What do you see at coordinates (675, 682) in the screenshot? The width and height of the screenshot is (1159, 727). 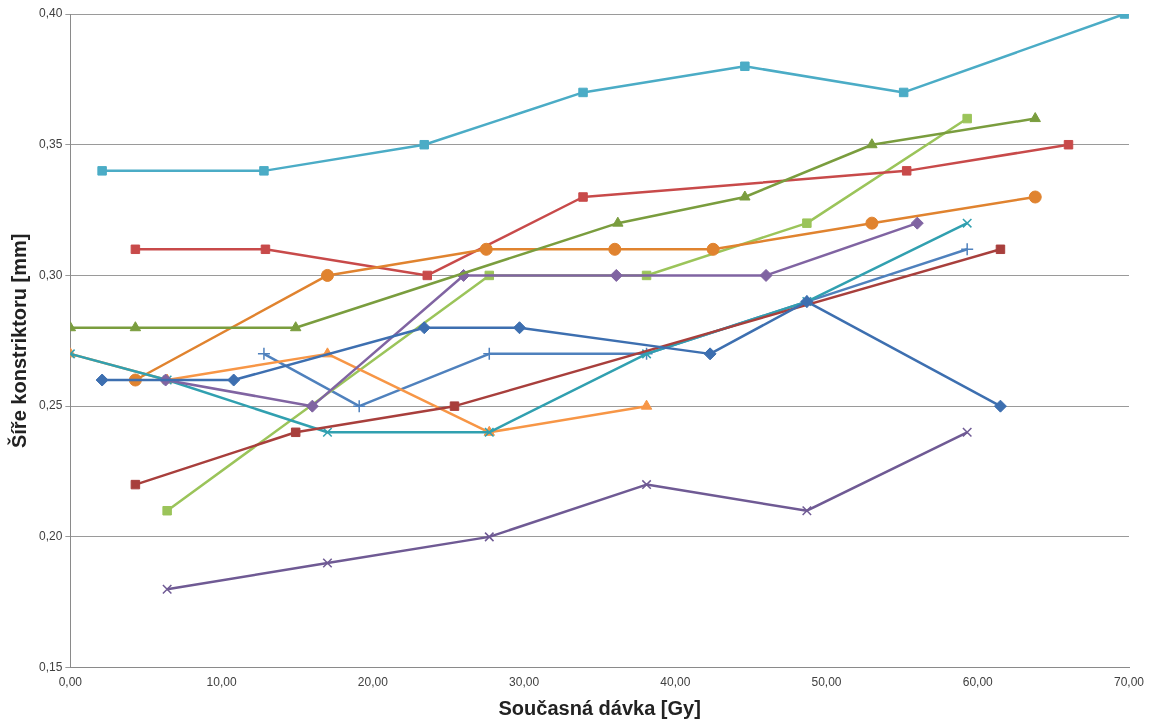 I see `x-tick-label: 40,00` at bounding box center [675, 682].